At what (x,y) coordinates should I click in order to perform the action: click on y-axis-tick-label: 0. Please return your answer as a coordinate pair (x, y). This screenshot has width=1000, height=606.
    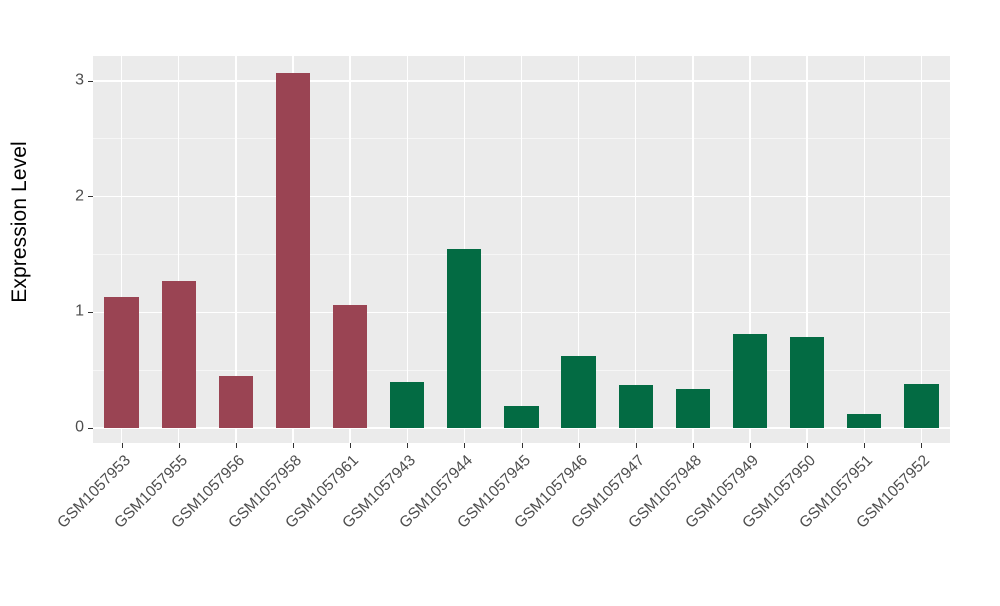
    Looking at the image, I should click on (79, 427).